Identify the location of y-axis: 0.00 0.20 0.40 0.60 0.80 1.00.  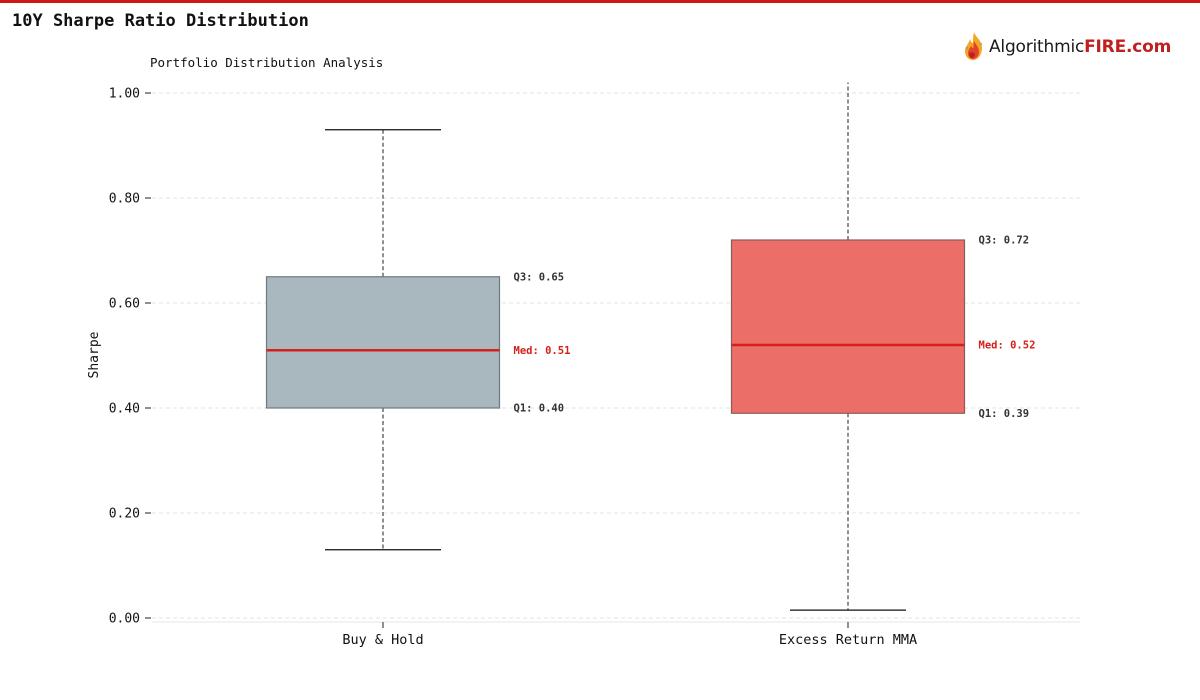
(130, 357).